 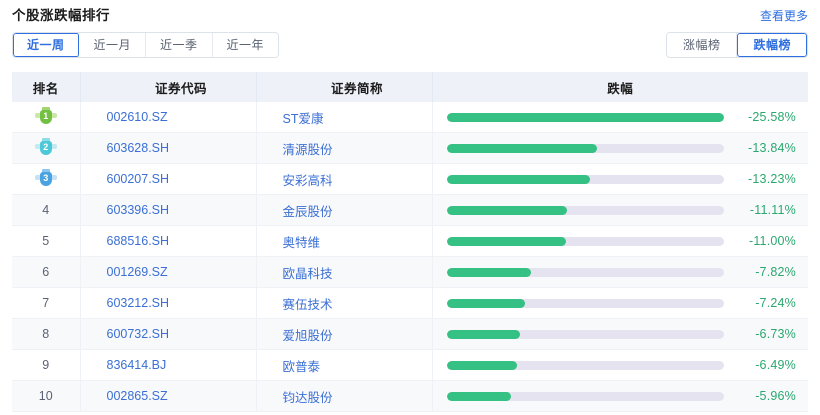 What do you see at coordinates (344, 117) in the screenshot?
I see `cell-name: ST爱康` at bounding box center [344, 117].